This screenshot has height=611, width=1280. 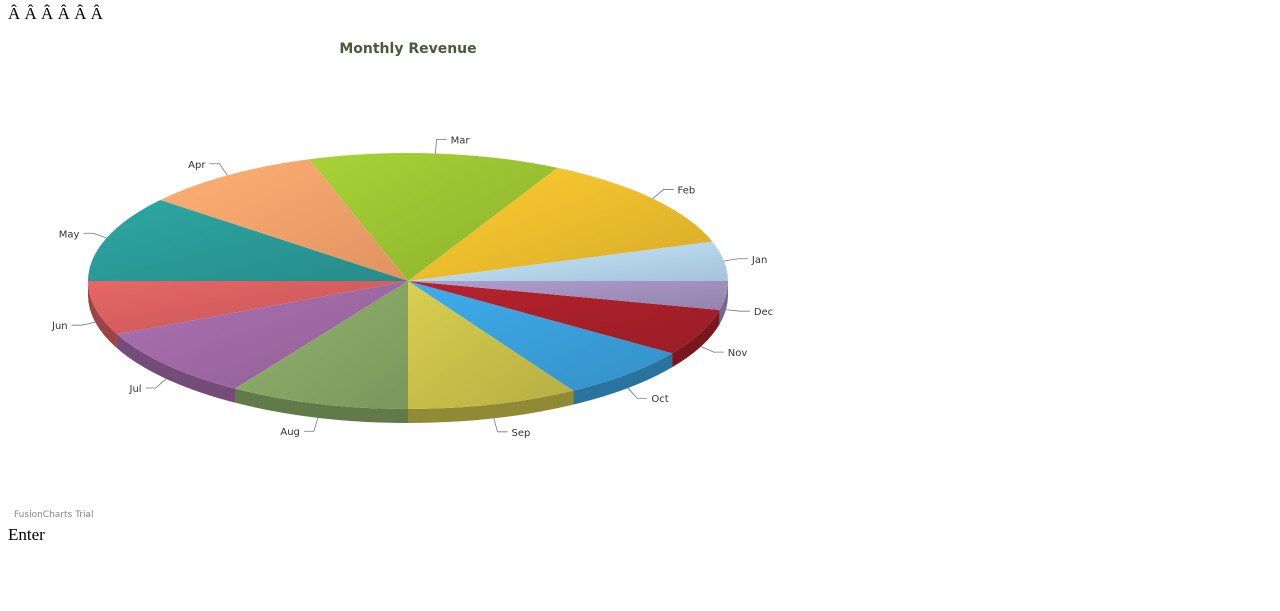 What do you see at coordinates (568, 261) in the screenshot?
I see `pie-slice-jan` at bounding box center [568, 261].